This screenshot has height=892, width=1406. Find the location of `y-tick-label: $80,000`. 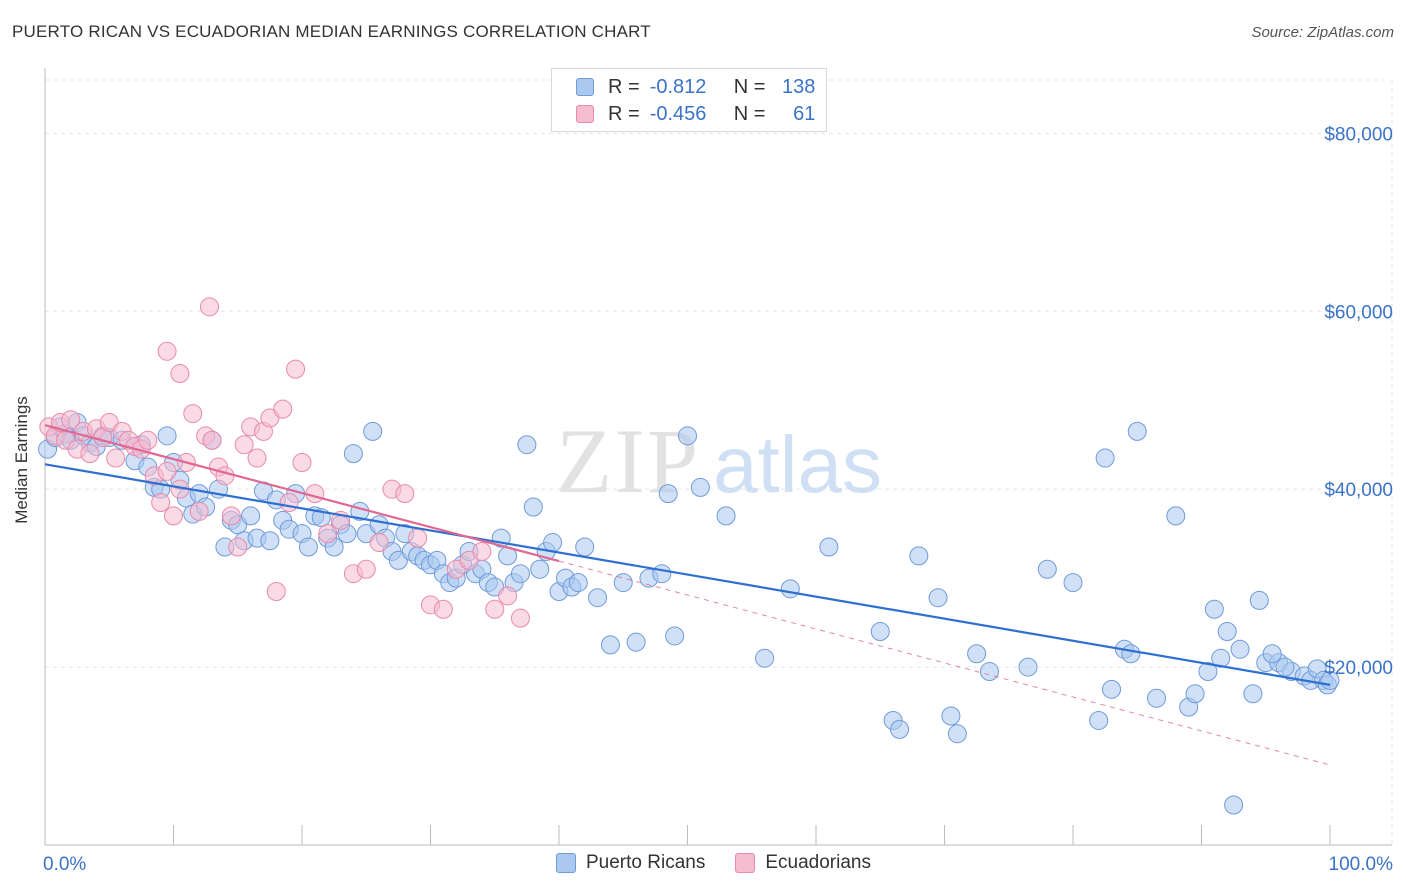

y-tick-label: $80,000 is located at coordinates (1358, 134).